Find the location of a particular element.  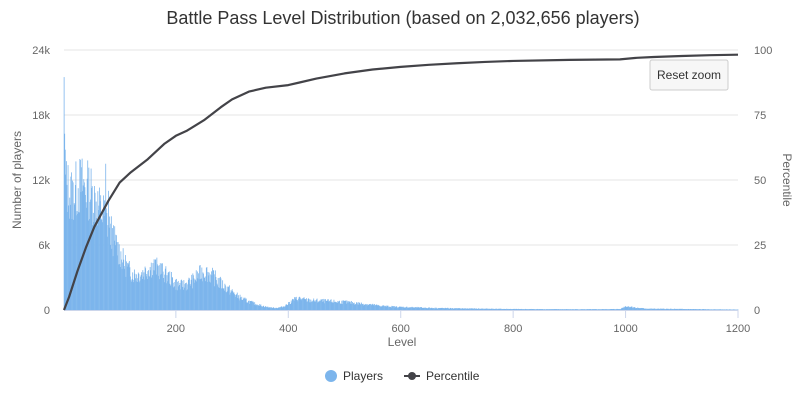

legend-item-players: Players is located at coordinates (354, 376).